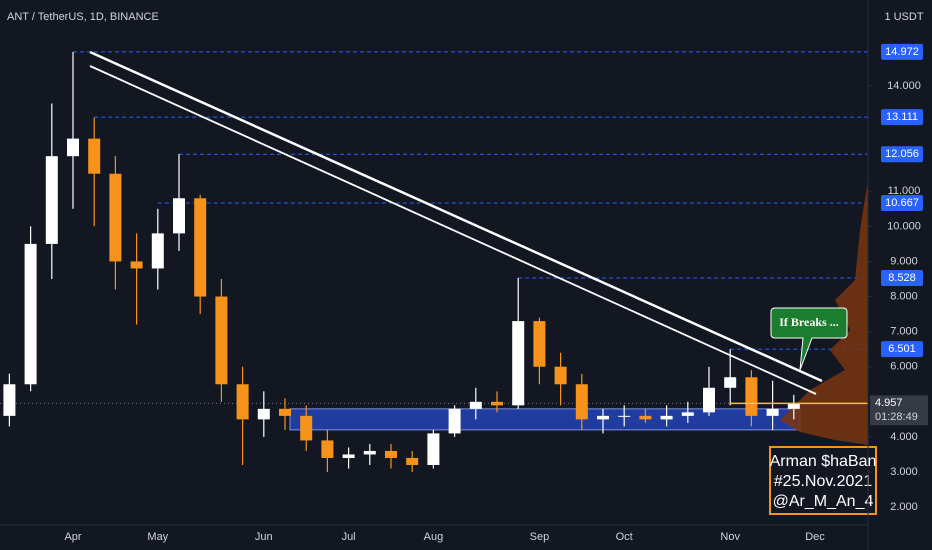  I want to click on last-price-box, so click(899, 410).